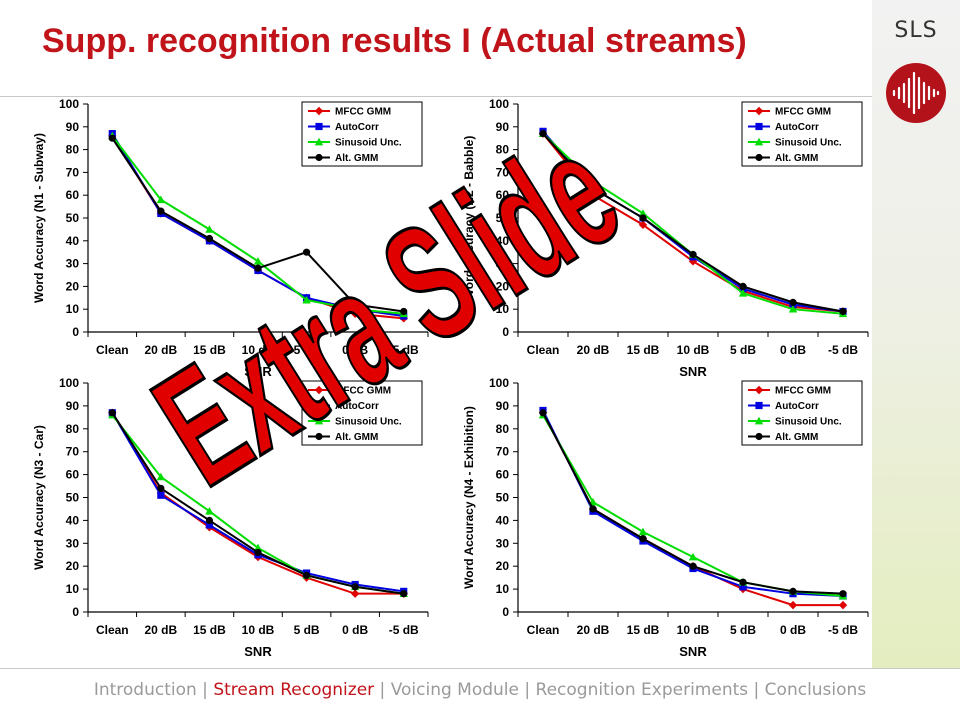  What do you see at coordinates (916, 334) in the screenshot?
I see `sidebar-panel: SLS` at bounding box center [916, 334].